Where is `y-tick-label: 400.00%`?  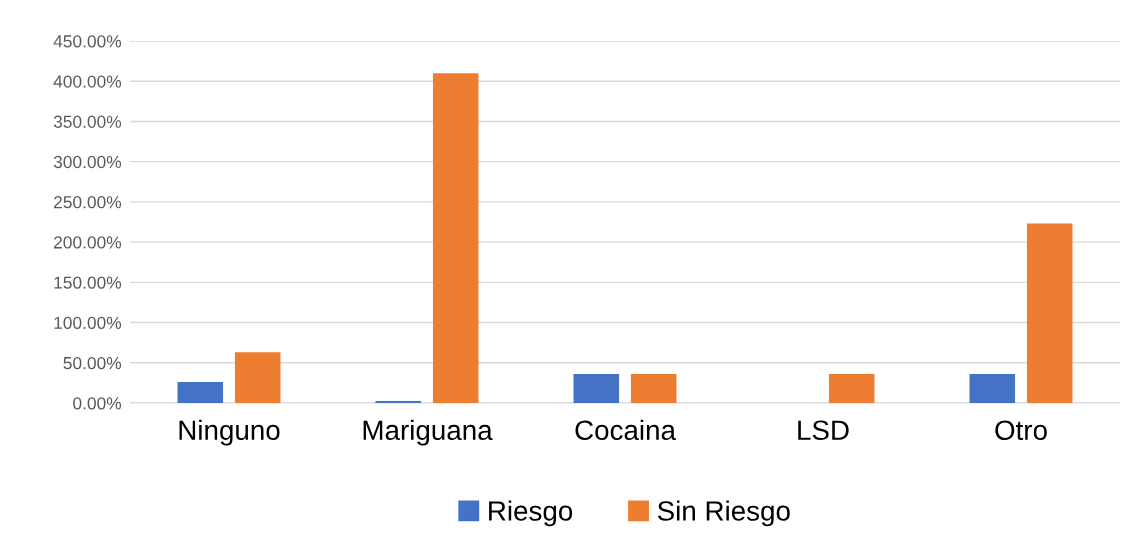 y-tick-label: 400.00% is located at coordinates (87, 81).